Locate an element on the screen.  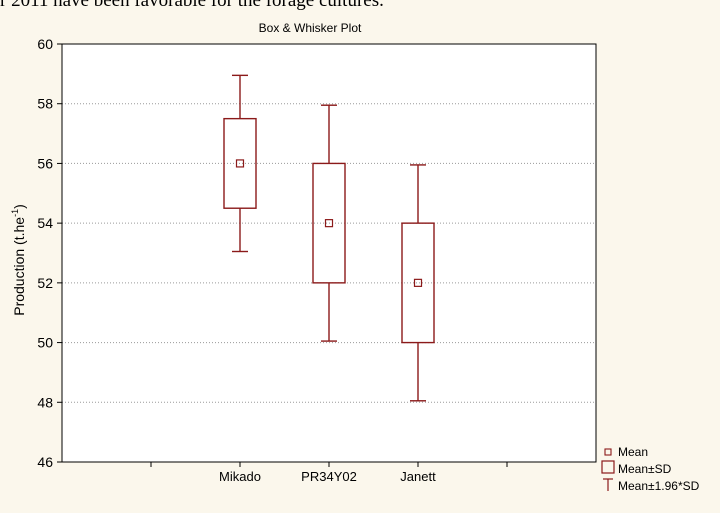
y-tick-label: 58 is located at coordinates (45, 104).